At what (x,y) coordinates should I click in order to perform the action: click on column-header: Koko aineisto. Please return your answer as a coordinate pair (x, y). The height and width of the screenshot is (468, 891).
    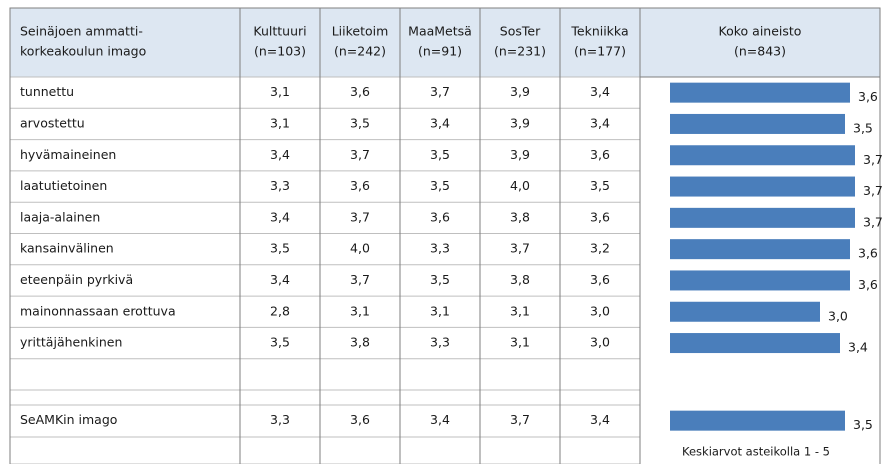
    Looking at the image, I should click on (760, 31).